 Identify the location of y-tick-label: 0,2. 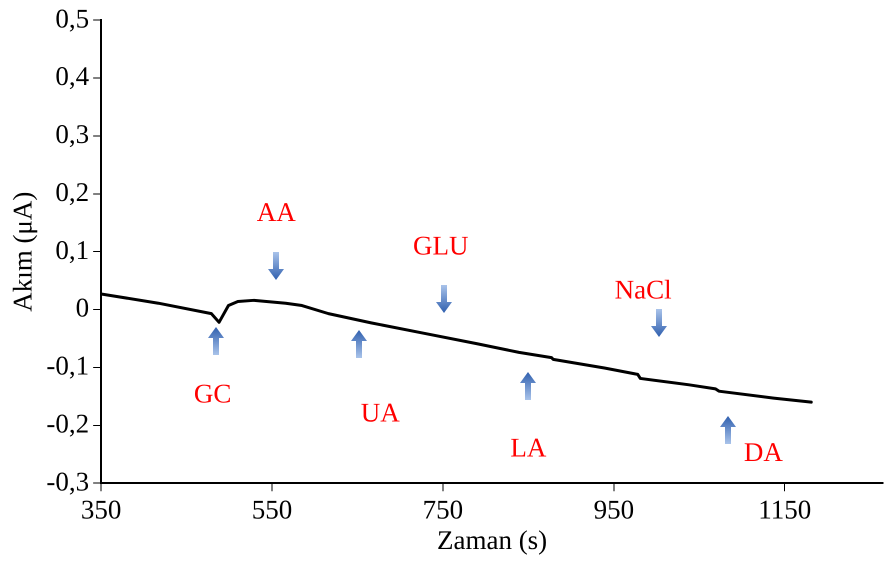
(72, 191).